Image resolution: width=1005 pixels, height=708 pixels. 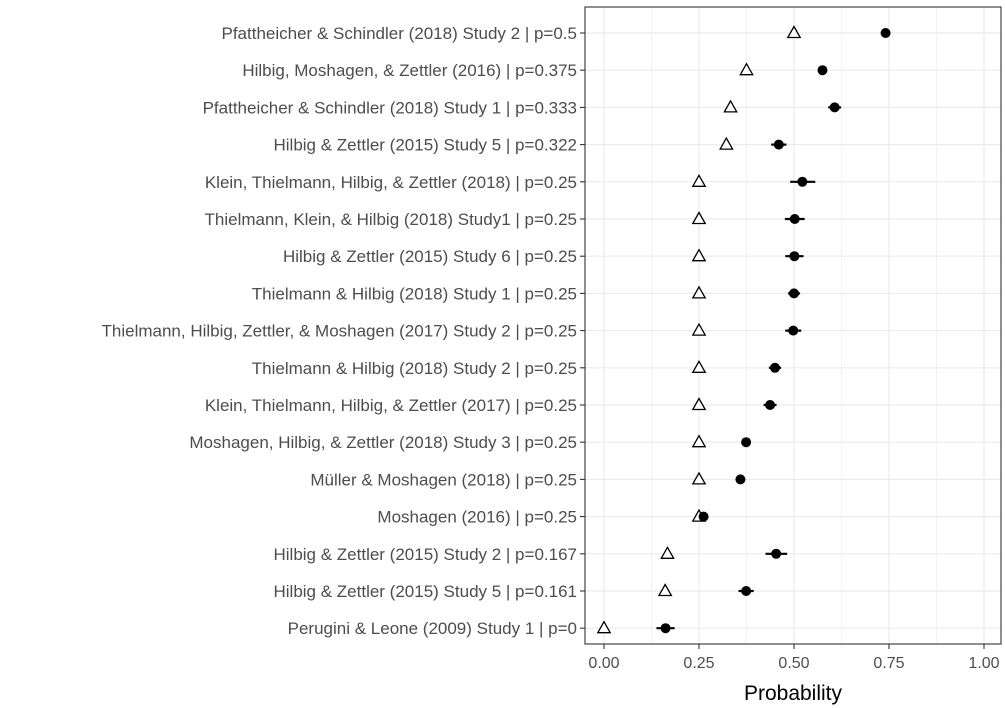 I want to click on x-tick-label: 1.00, so click(x=983, y=663).